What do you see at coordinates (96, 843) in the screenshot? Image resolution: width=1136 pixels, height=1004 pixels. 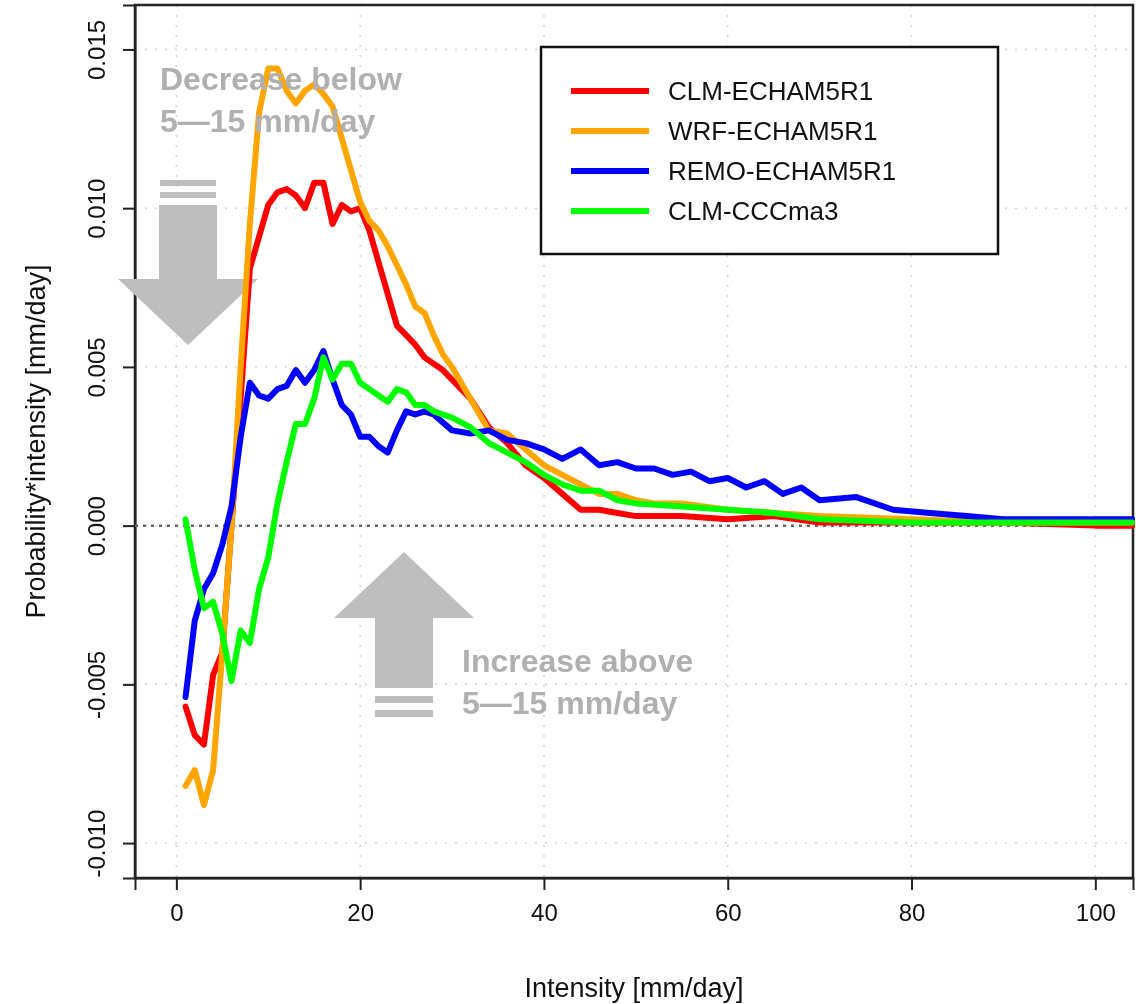 I see `y-tick-label: -0.010` at bounding box center [96, 843].